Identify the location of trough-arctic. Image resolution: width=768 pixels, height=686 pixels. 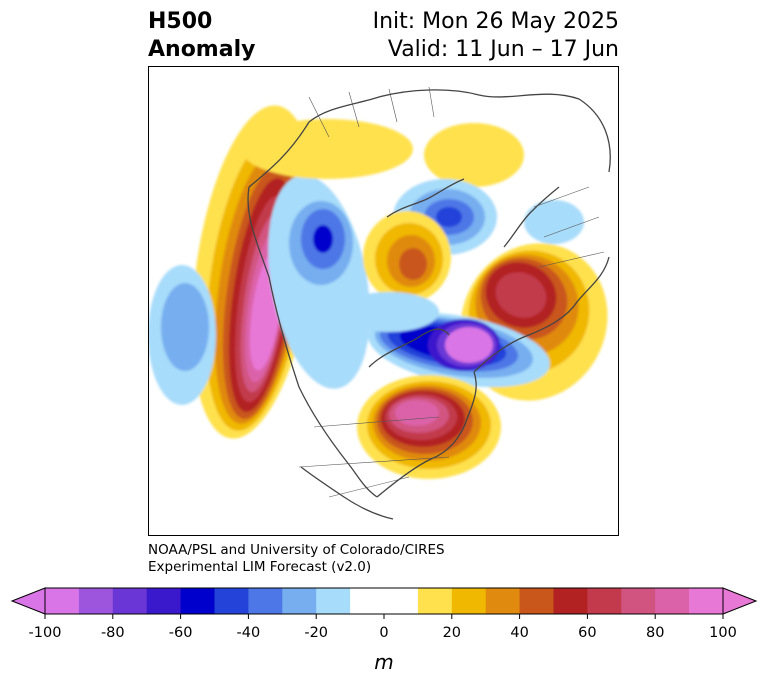
(459, 350).